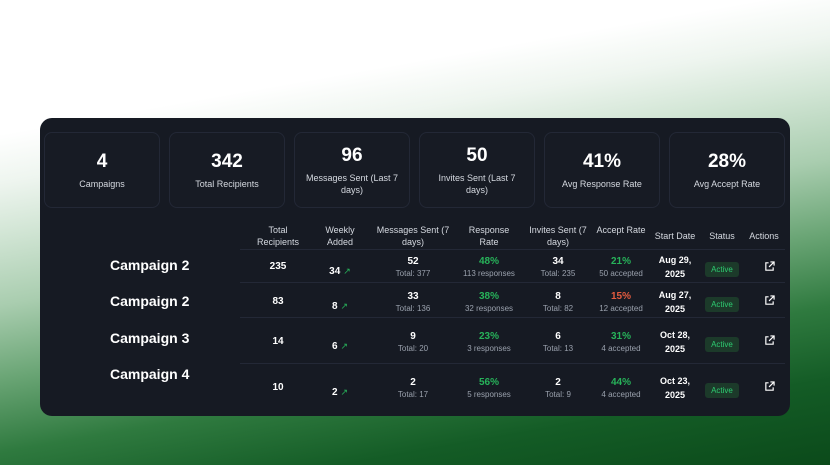  What do you see at coordinates (558, 394) in the screenshot?
I see `invites-total: Total: 9` at bounding box center [558, 394].